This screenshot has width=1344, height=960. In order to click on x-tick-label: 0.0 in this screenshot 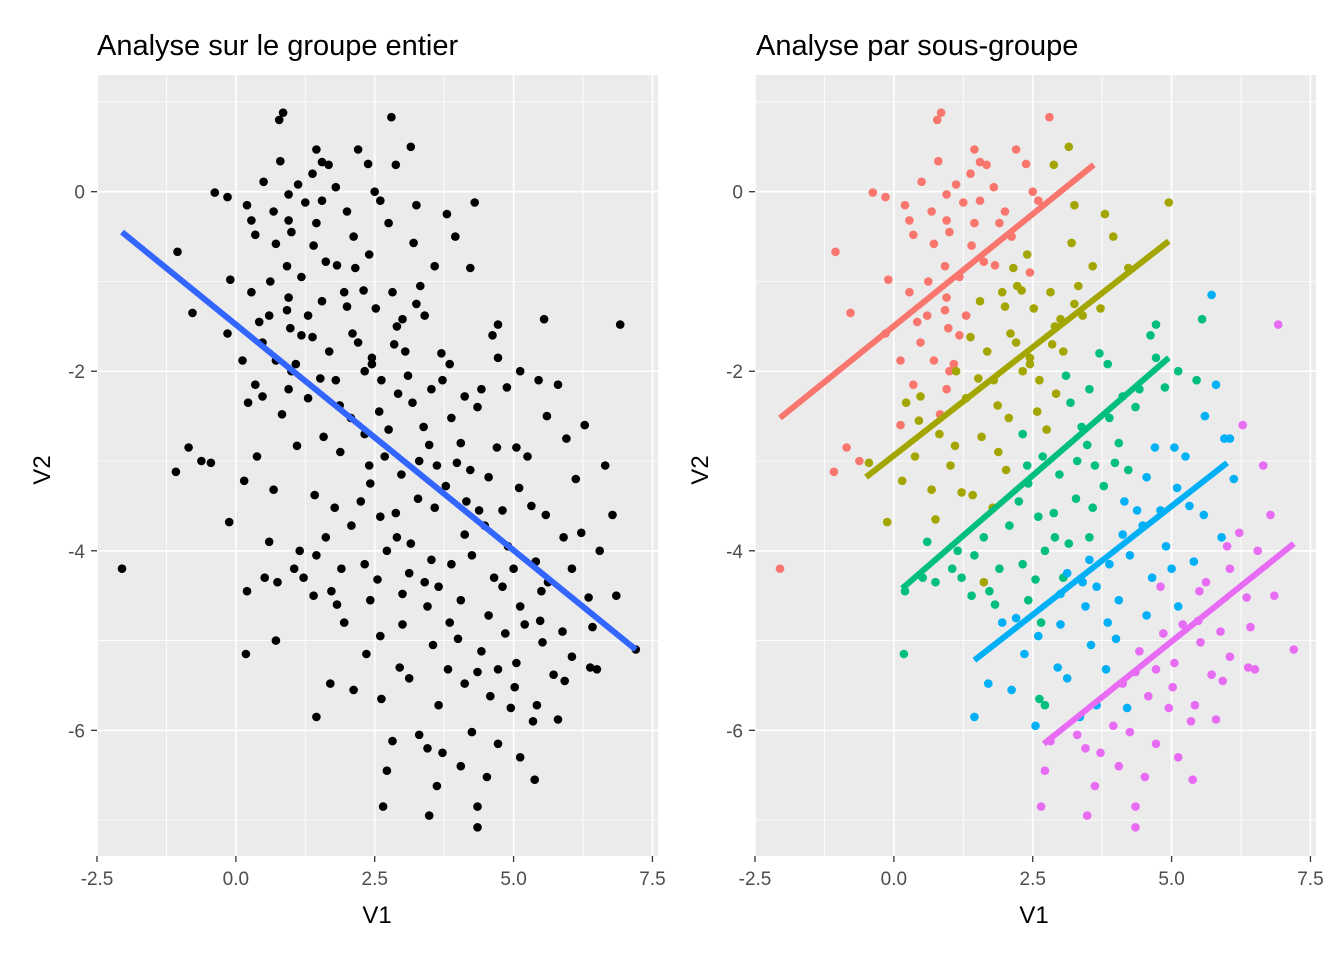, I will do `click(236, 879)`.